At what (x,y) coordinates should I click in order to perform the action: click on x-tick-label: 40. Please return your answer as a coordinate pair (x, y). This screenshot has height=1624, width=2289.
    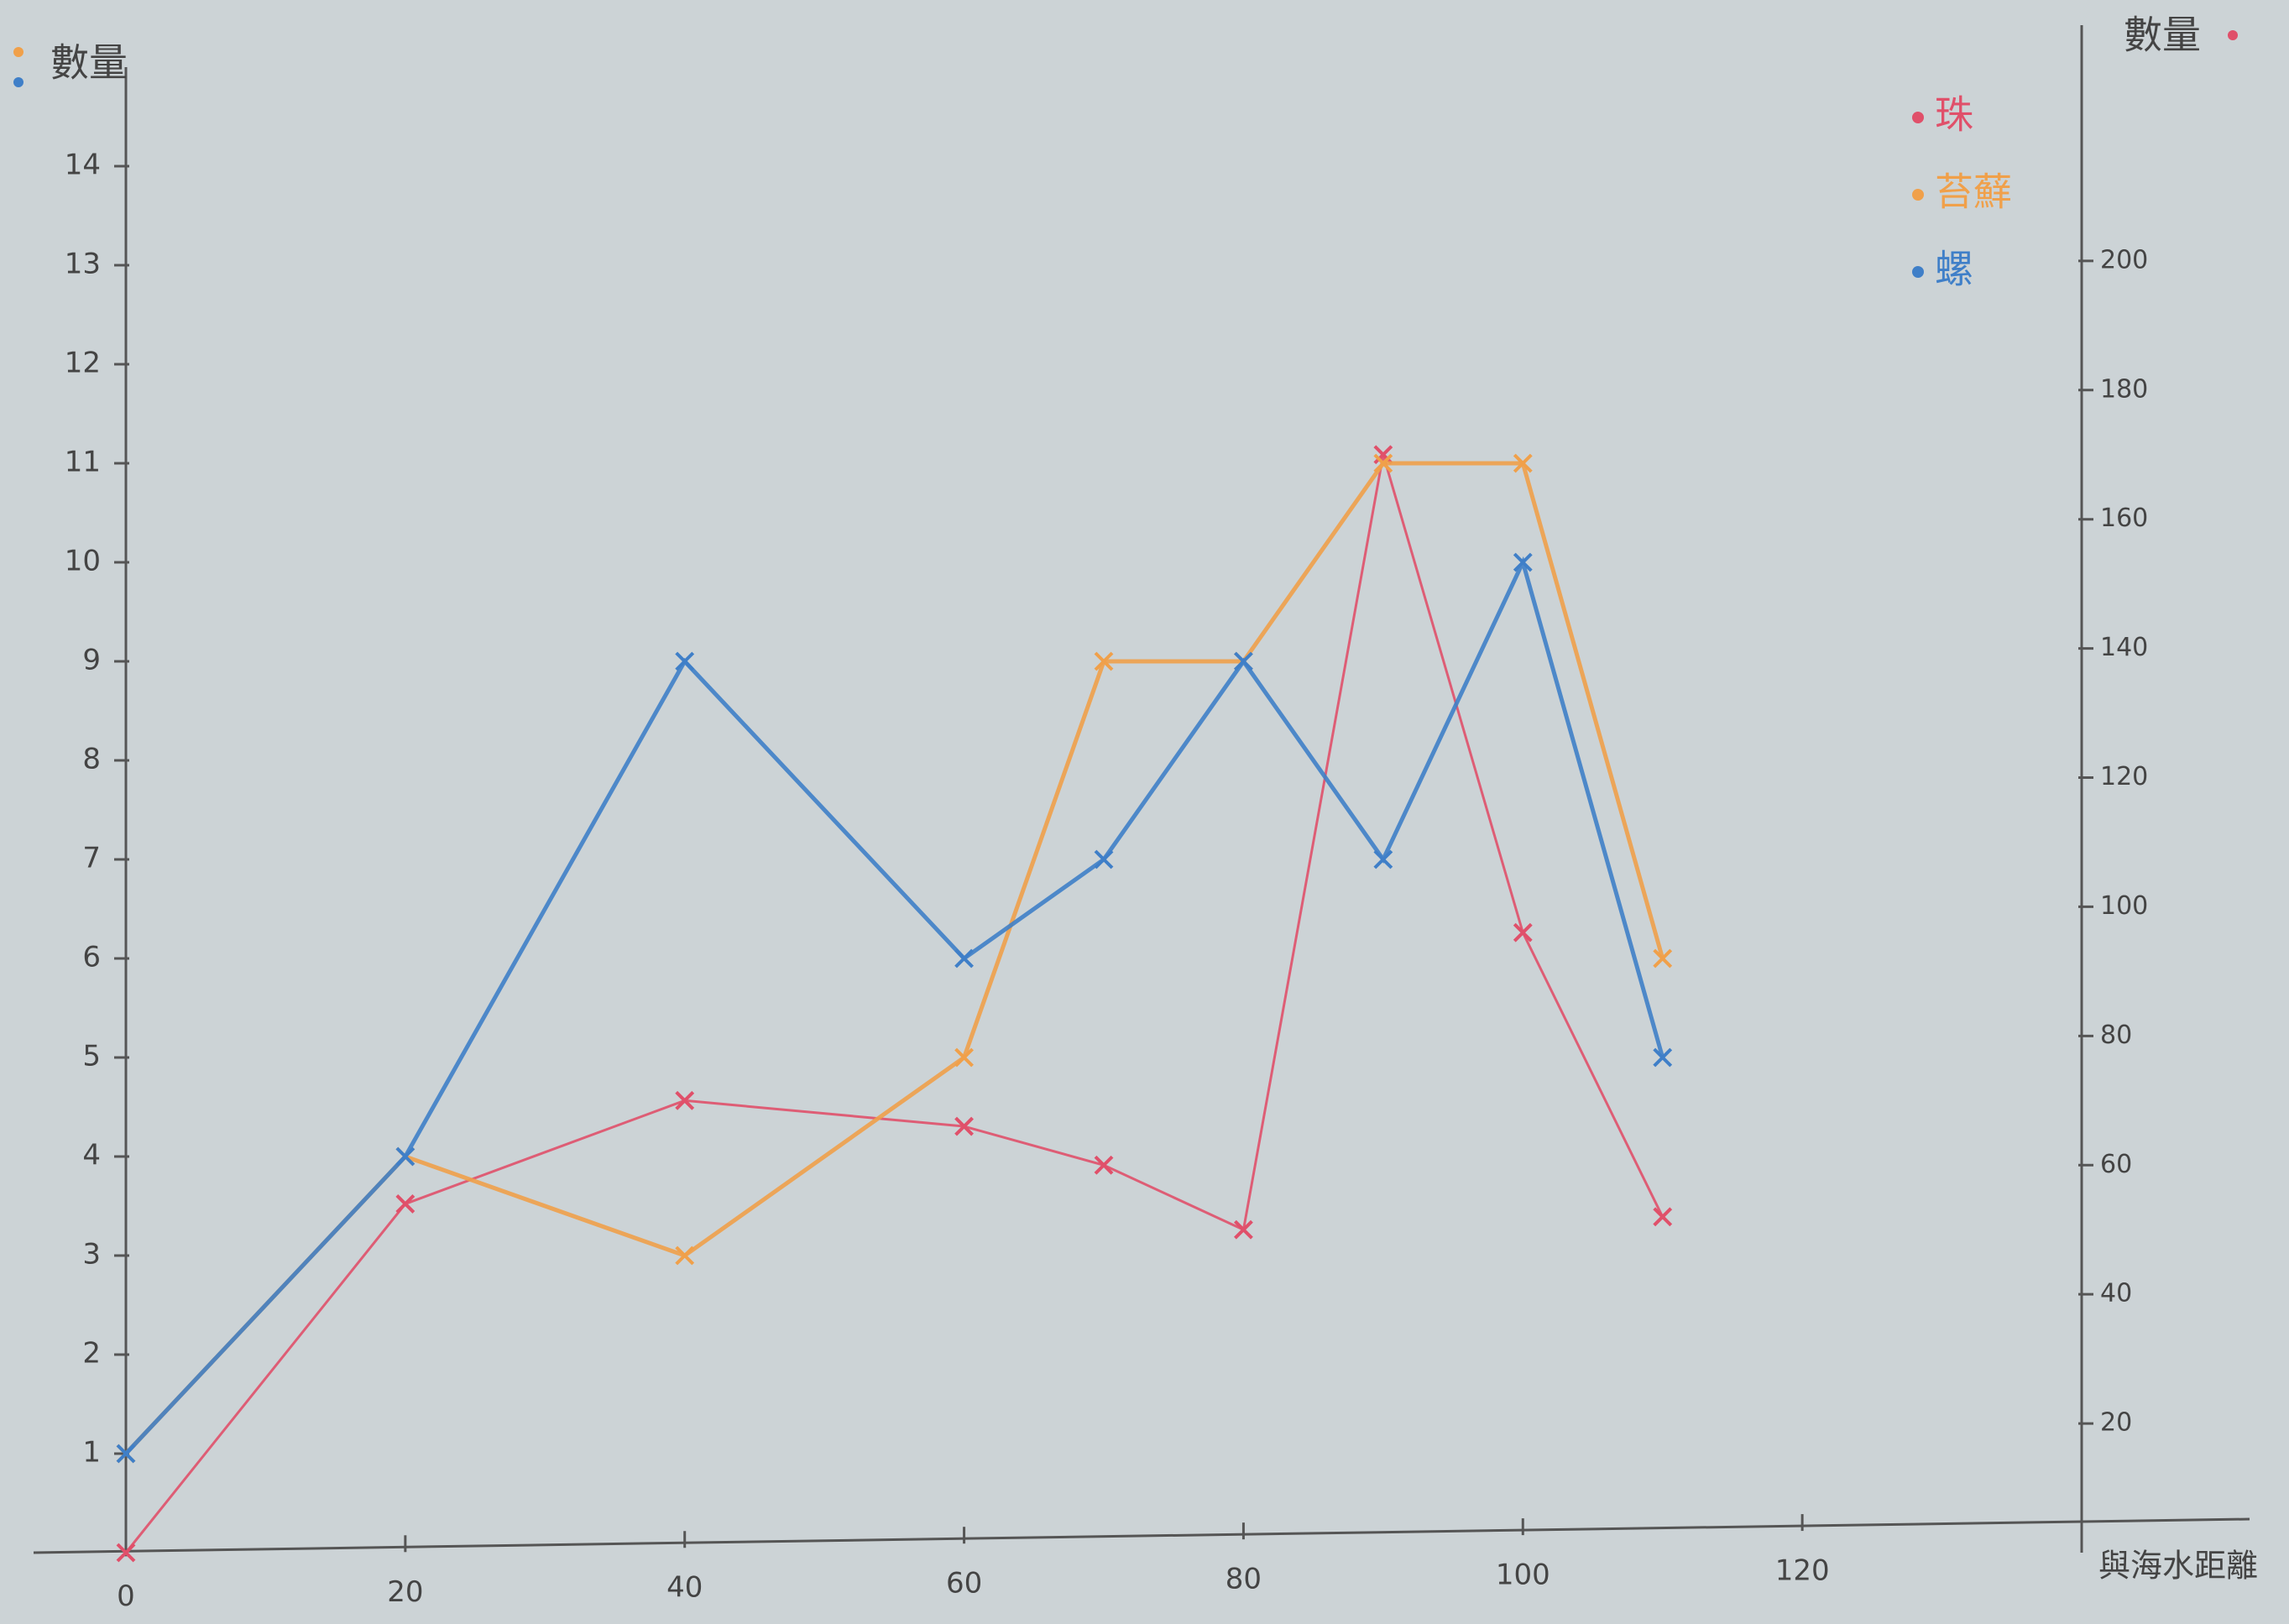
    Looking at the image, I should click on (684, 1588).